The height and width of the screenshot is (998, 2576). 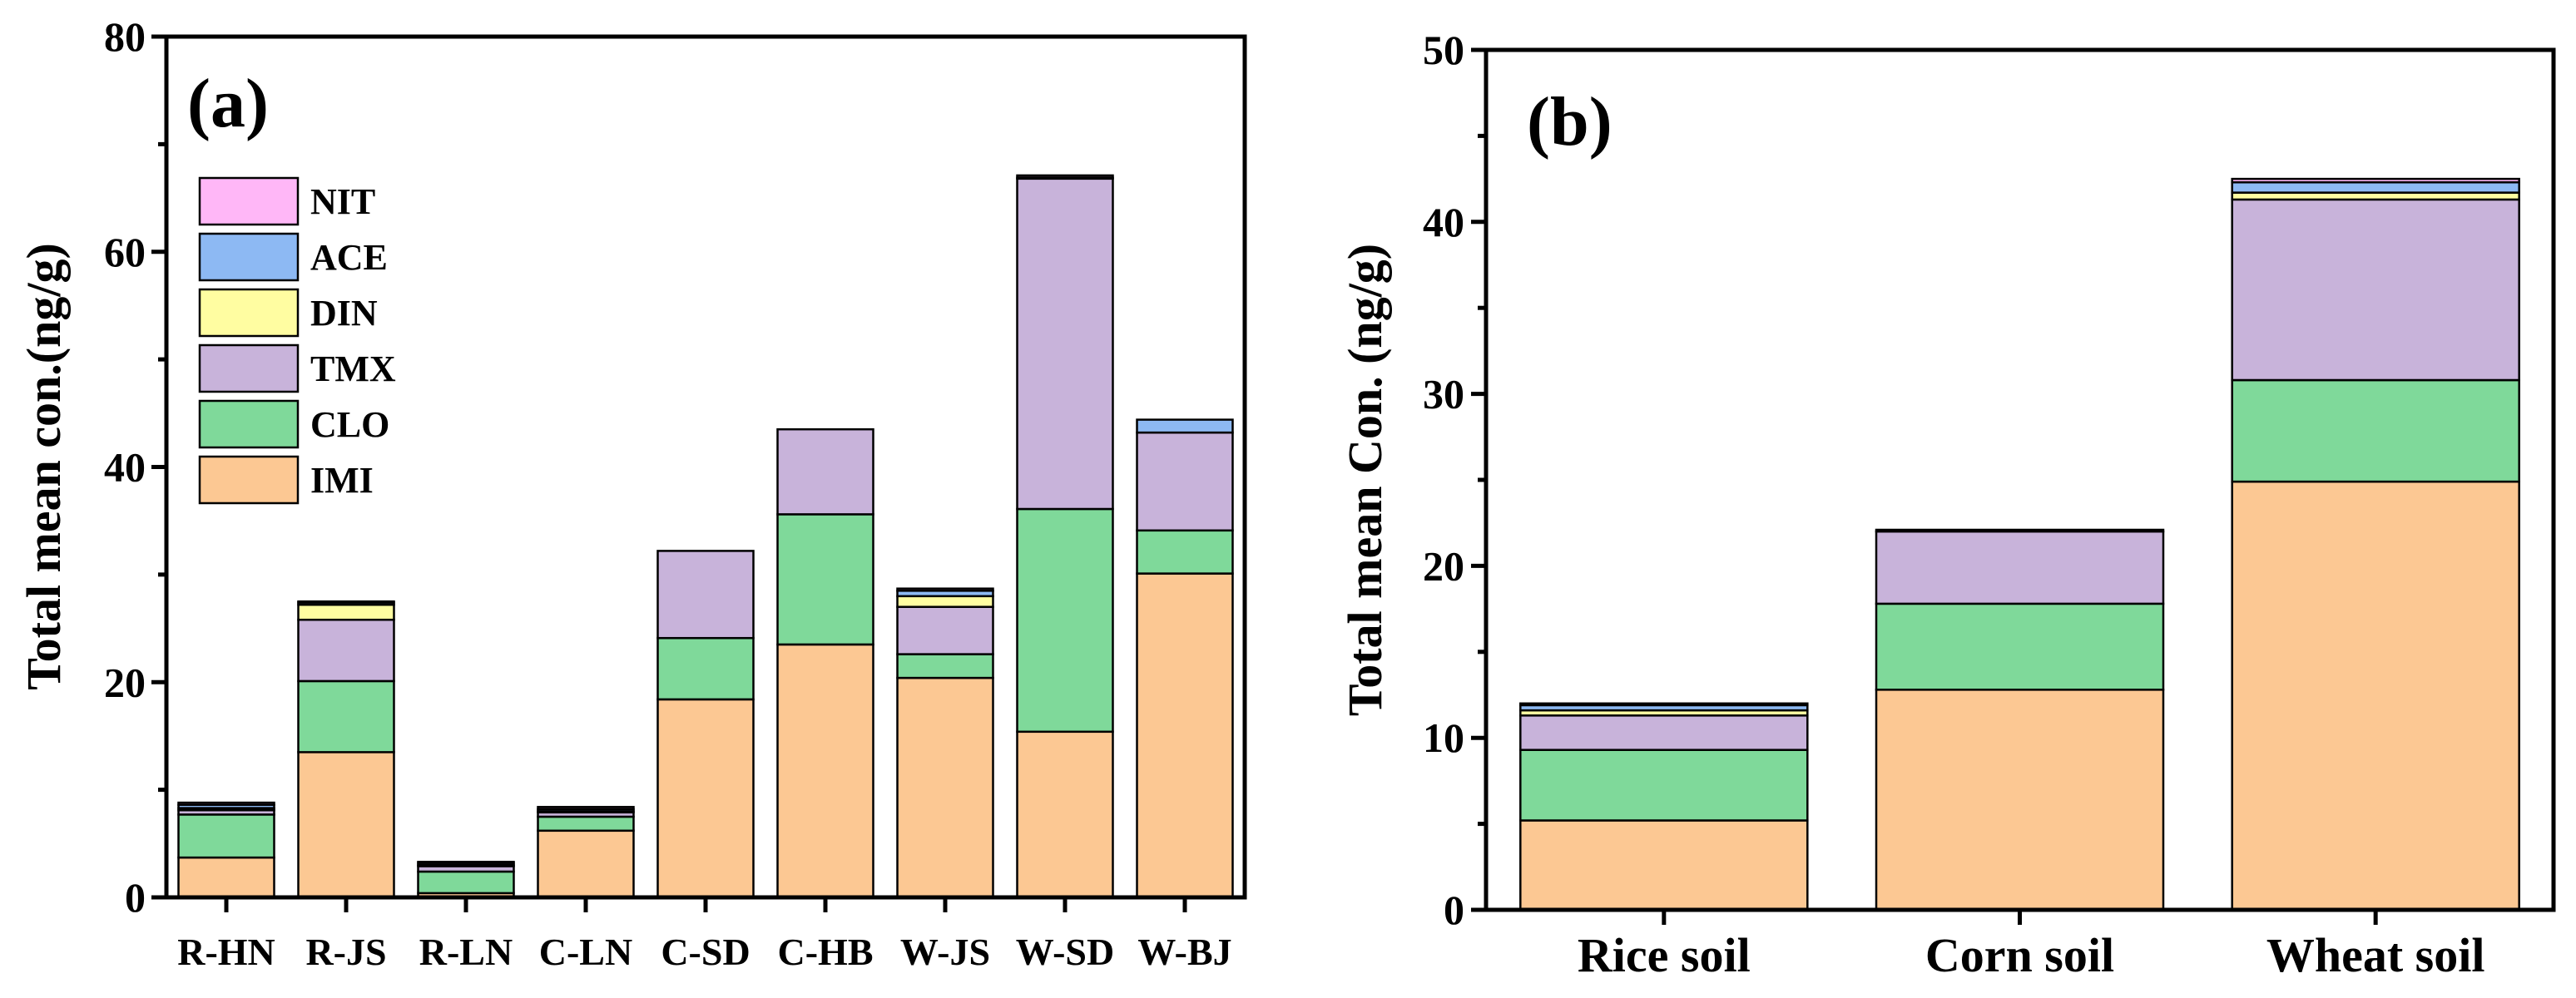 What do you see at coordinates (466, 883) in the screenshot?
I see `chart-a-bar-r-ln-clo` at bounding box center [466, 883].